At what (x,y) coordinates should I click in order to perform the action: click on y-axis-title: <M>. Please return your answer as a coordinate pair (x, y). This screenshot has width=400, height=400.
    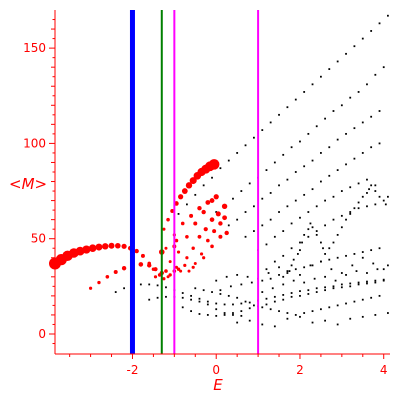
    Looking at the image, I should click on (28, 184).